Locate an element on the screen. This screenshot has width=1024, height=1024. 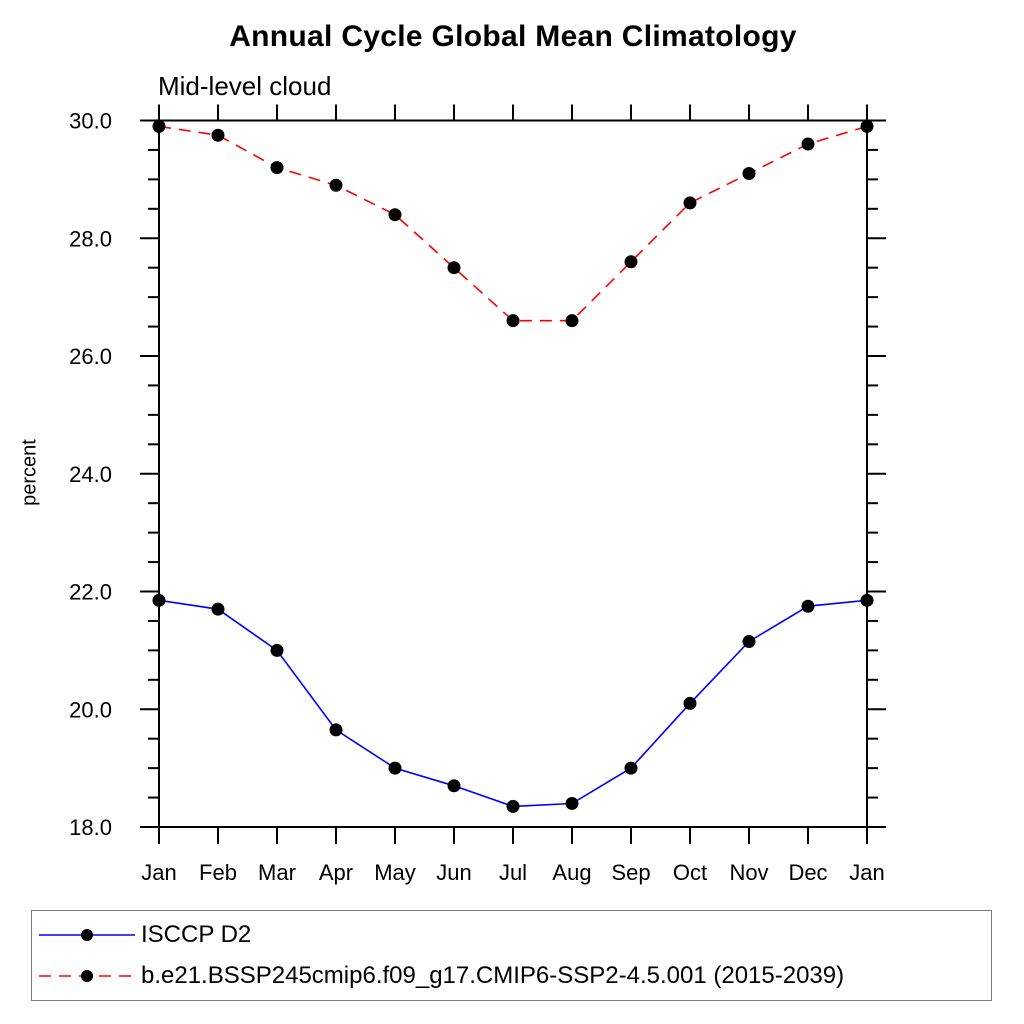
x-tick-label: Sep is located at coordinates (630, 872).